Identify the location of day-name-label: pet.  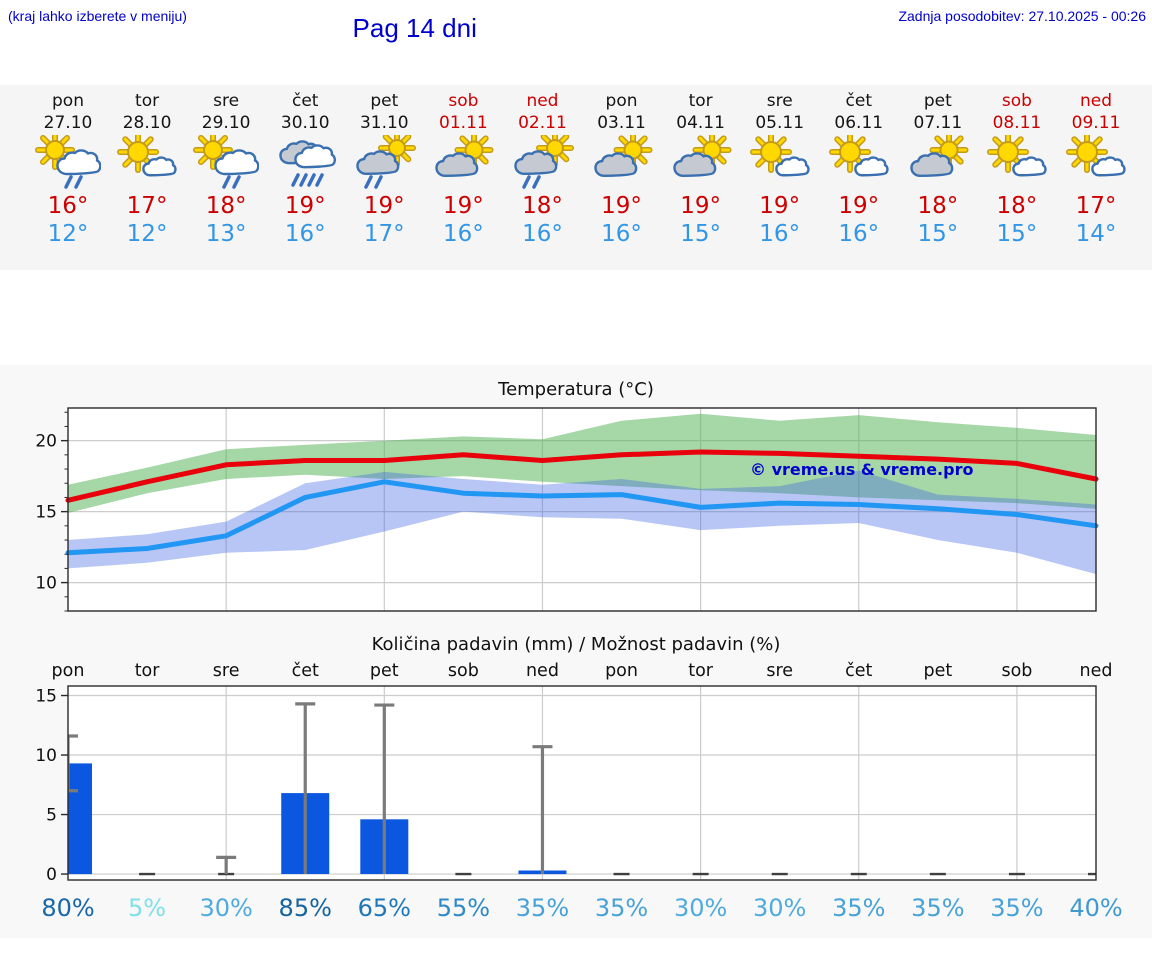
(384, 101).